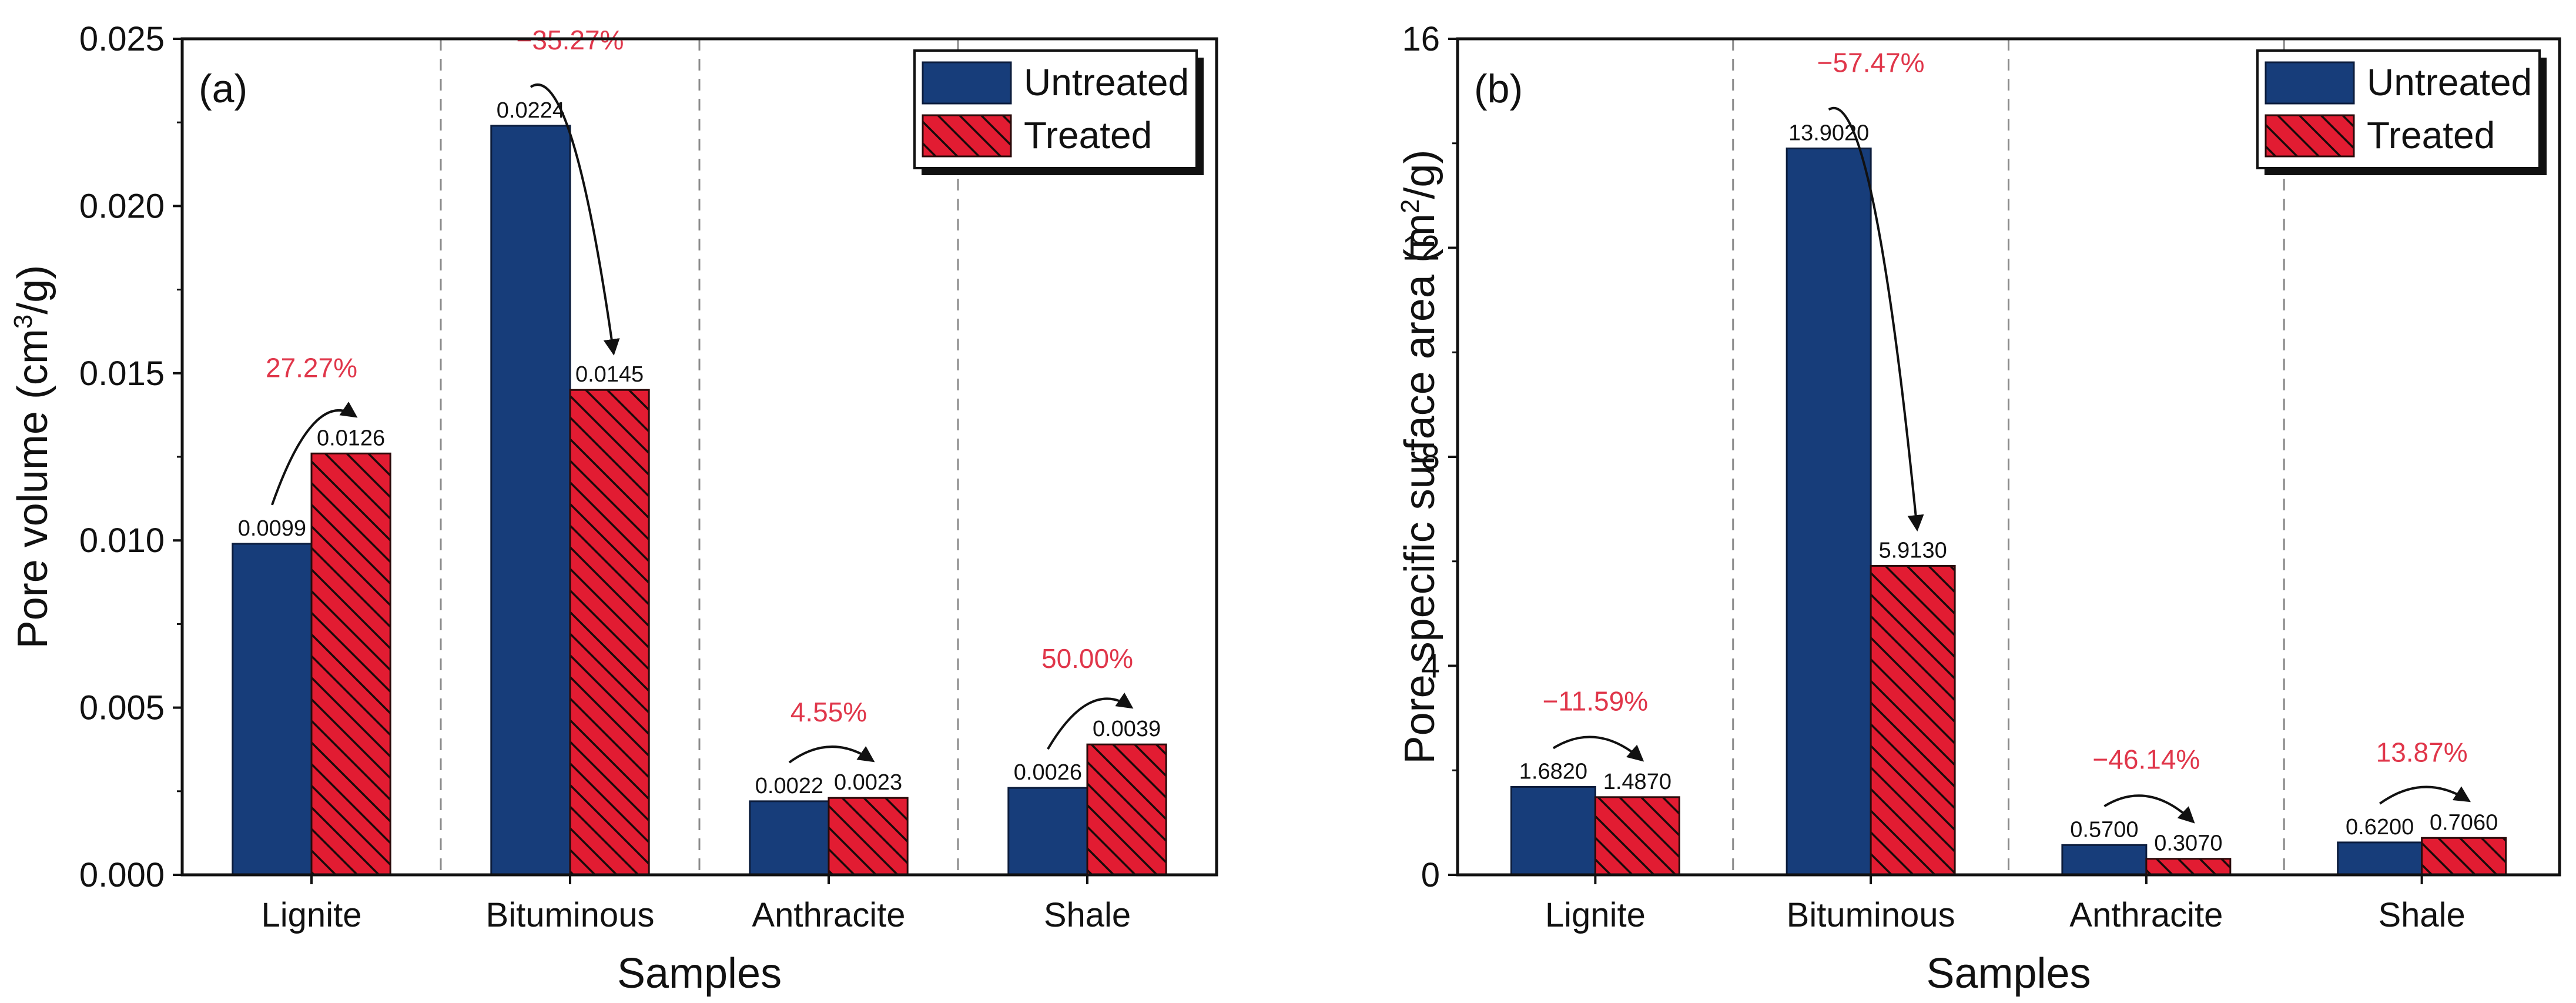 The width and height of the screenshot is (2576, 1003). Describe the element at coordinates (2188, 844) in the screenshot. I see `value-label-treated: 0.3070` at that location.